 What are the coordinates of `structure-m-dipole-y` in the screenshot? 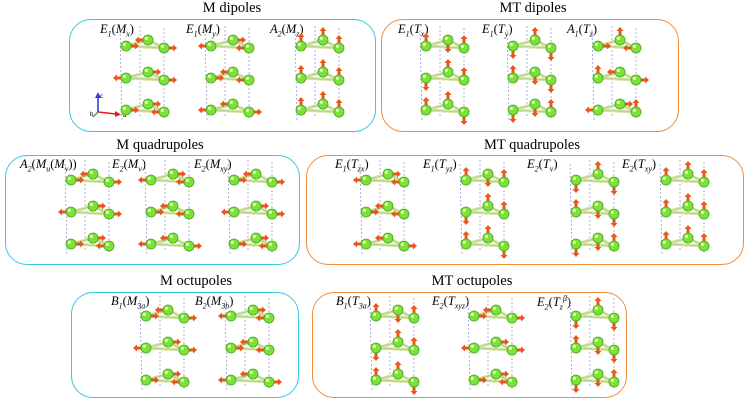 It's located at (230, 74).